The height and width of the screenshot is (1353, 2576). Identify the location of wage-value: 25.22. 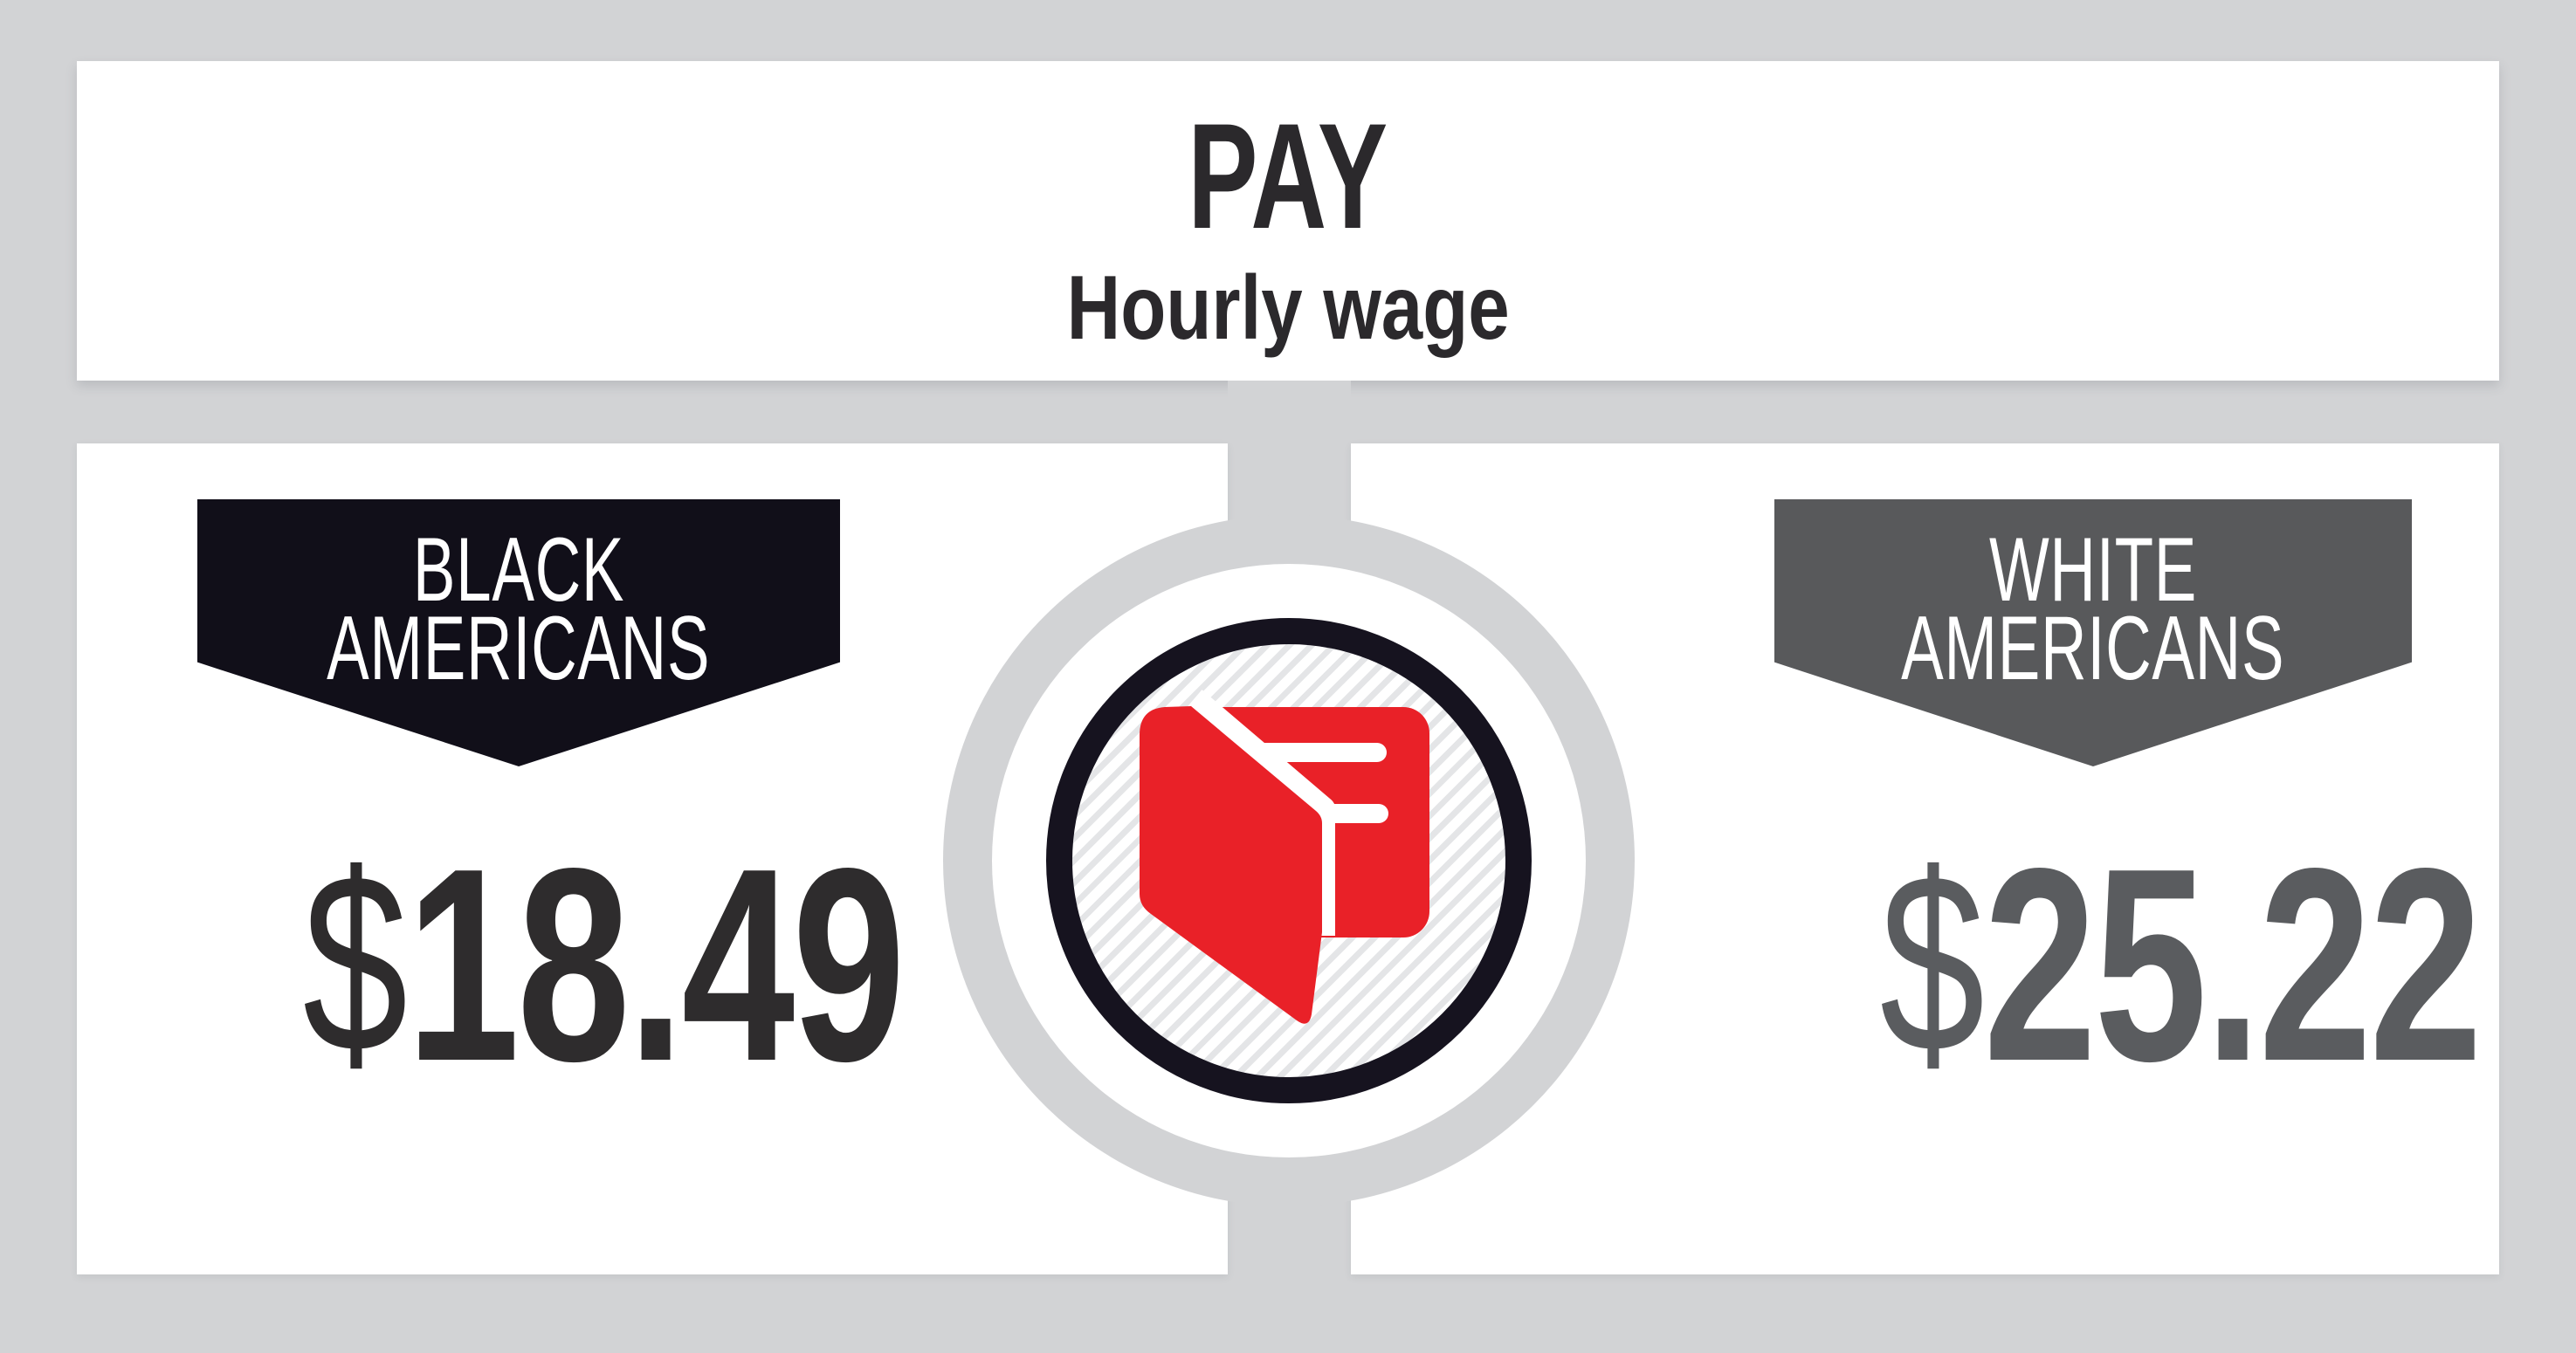
(2232, 964).